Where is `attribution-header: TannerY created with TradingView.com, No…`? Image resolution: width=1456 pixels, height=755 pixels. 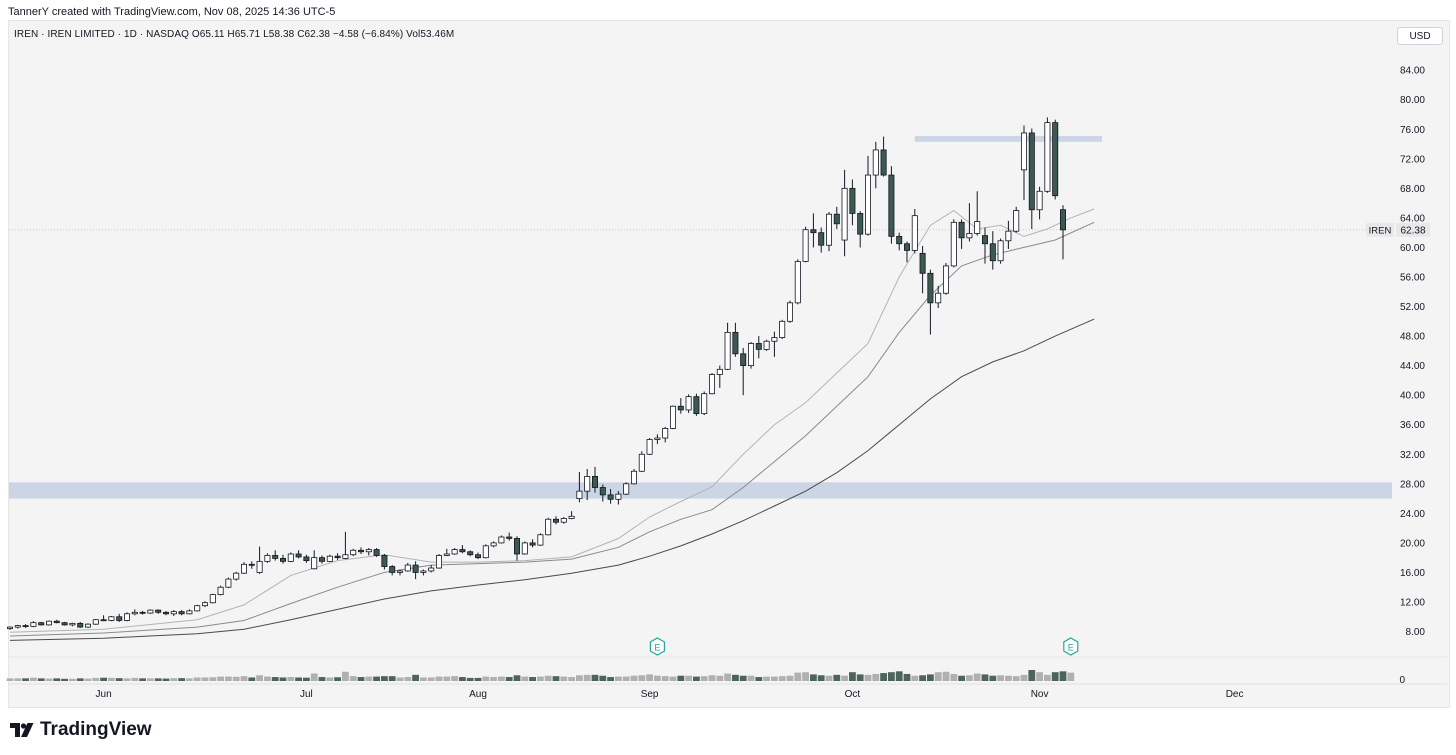 attribution-header: TannerY created with TradingView.com, No… is located at coordinates (172, 12).